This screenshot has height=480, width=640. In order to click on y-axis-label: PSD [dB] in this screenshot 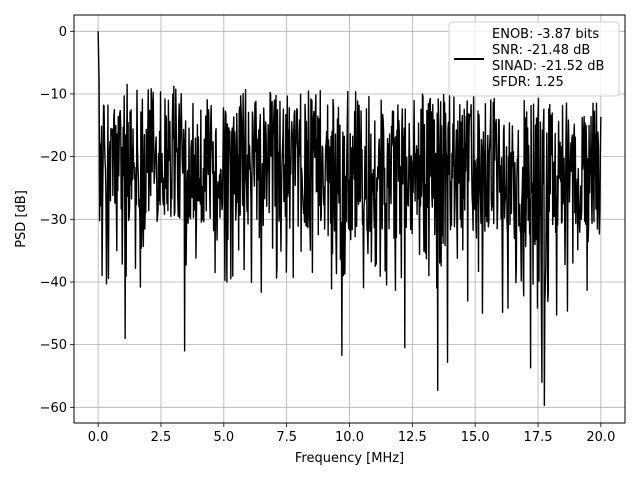, I will do `click(21, 219)`.